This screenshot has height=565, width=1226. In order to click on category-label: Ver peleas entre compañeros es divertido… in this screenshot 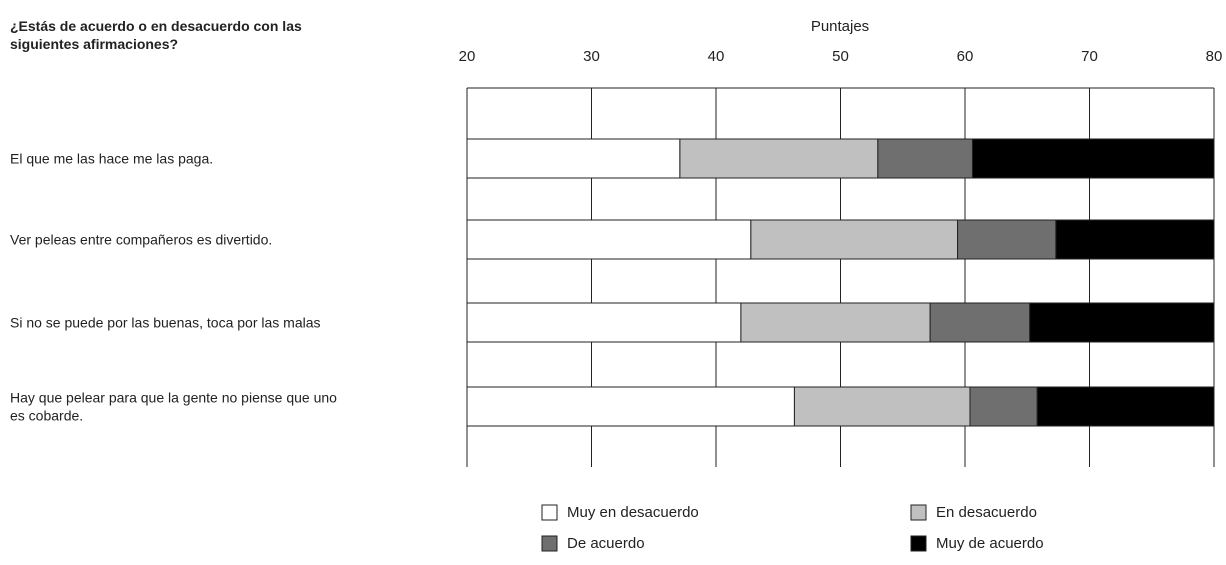, I will do `click(141, 240)`.